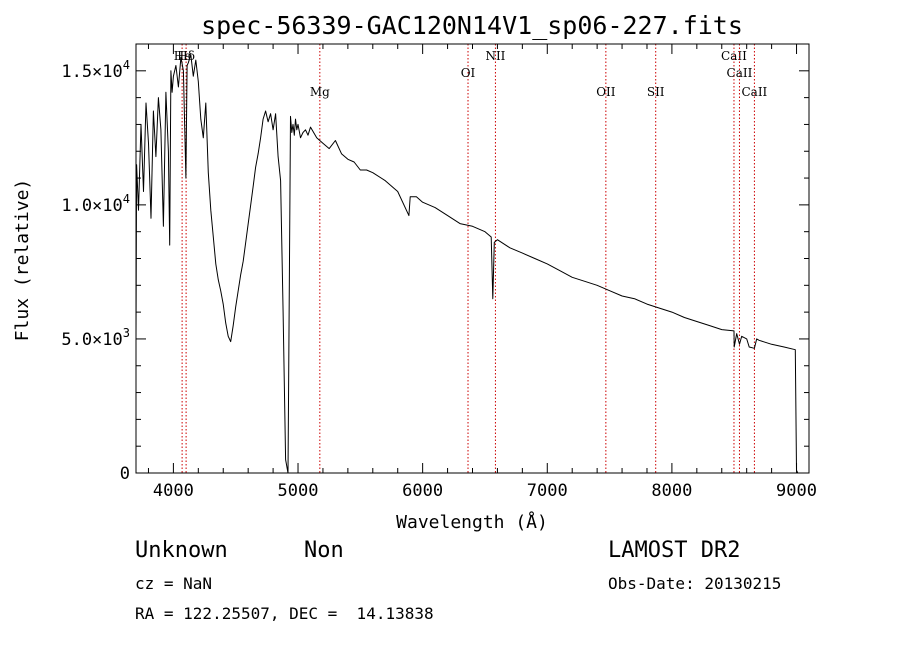 Image resolution: width=900 pixels, height=649 pixels. I want to click on y-axis-label: Flux (relative), so click(22, 260).